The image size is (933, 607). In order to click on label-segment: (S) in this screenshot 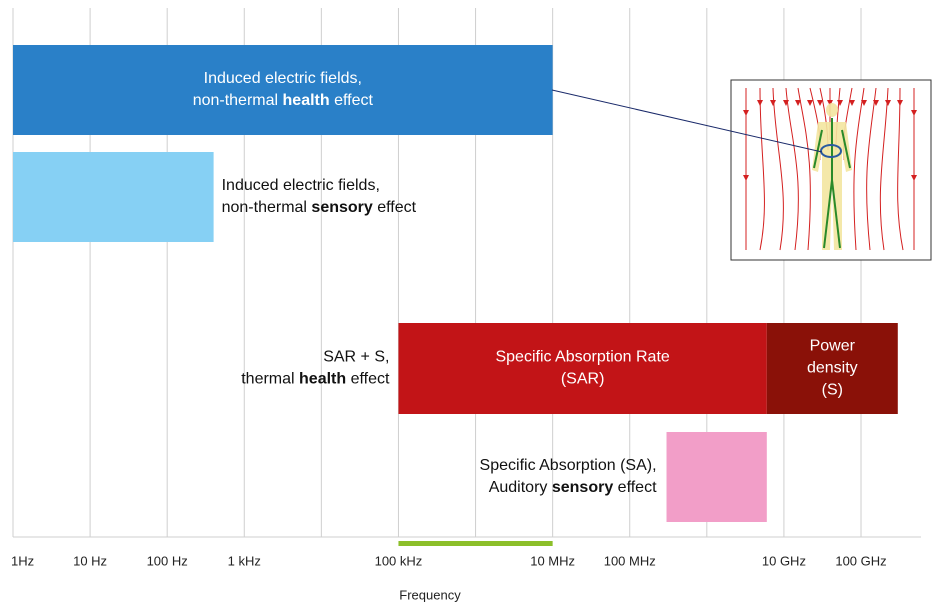, I will do `click(832, 390)`.